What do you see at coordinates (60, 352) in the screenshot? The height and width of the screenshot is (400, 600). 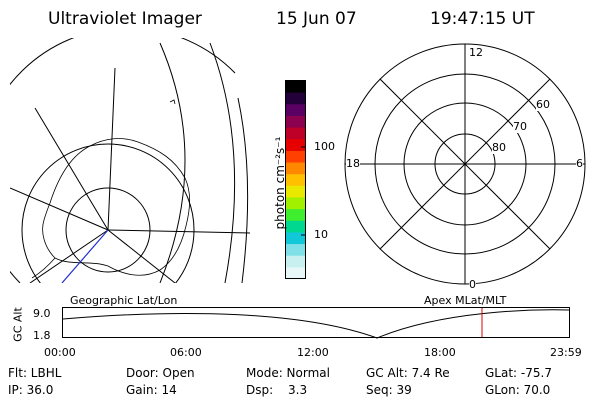 I see `time-tick-0000: 00:00` at bounding box center [60, 352].